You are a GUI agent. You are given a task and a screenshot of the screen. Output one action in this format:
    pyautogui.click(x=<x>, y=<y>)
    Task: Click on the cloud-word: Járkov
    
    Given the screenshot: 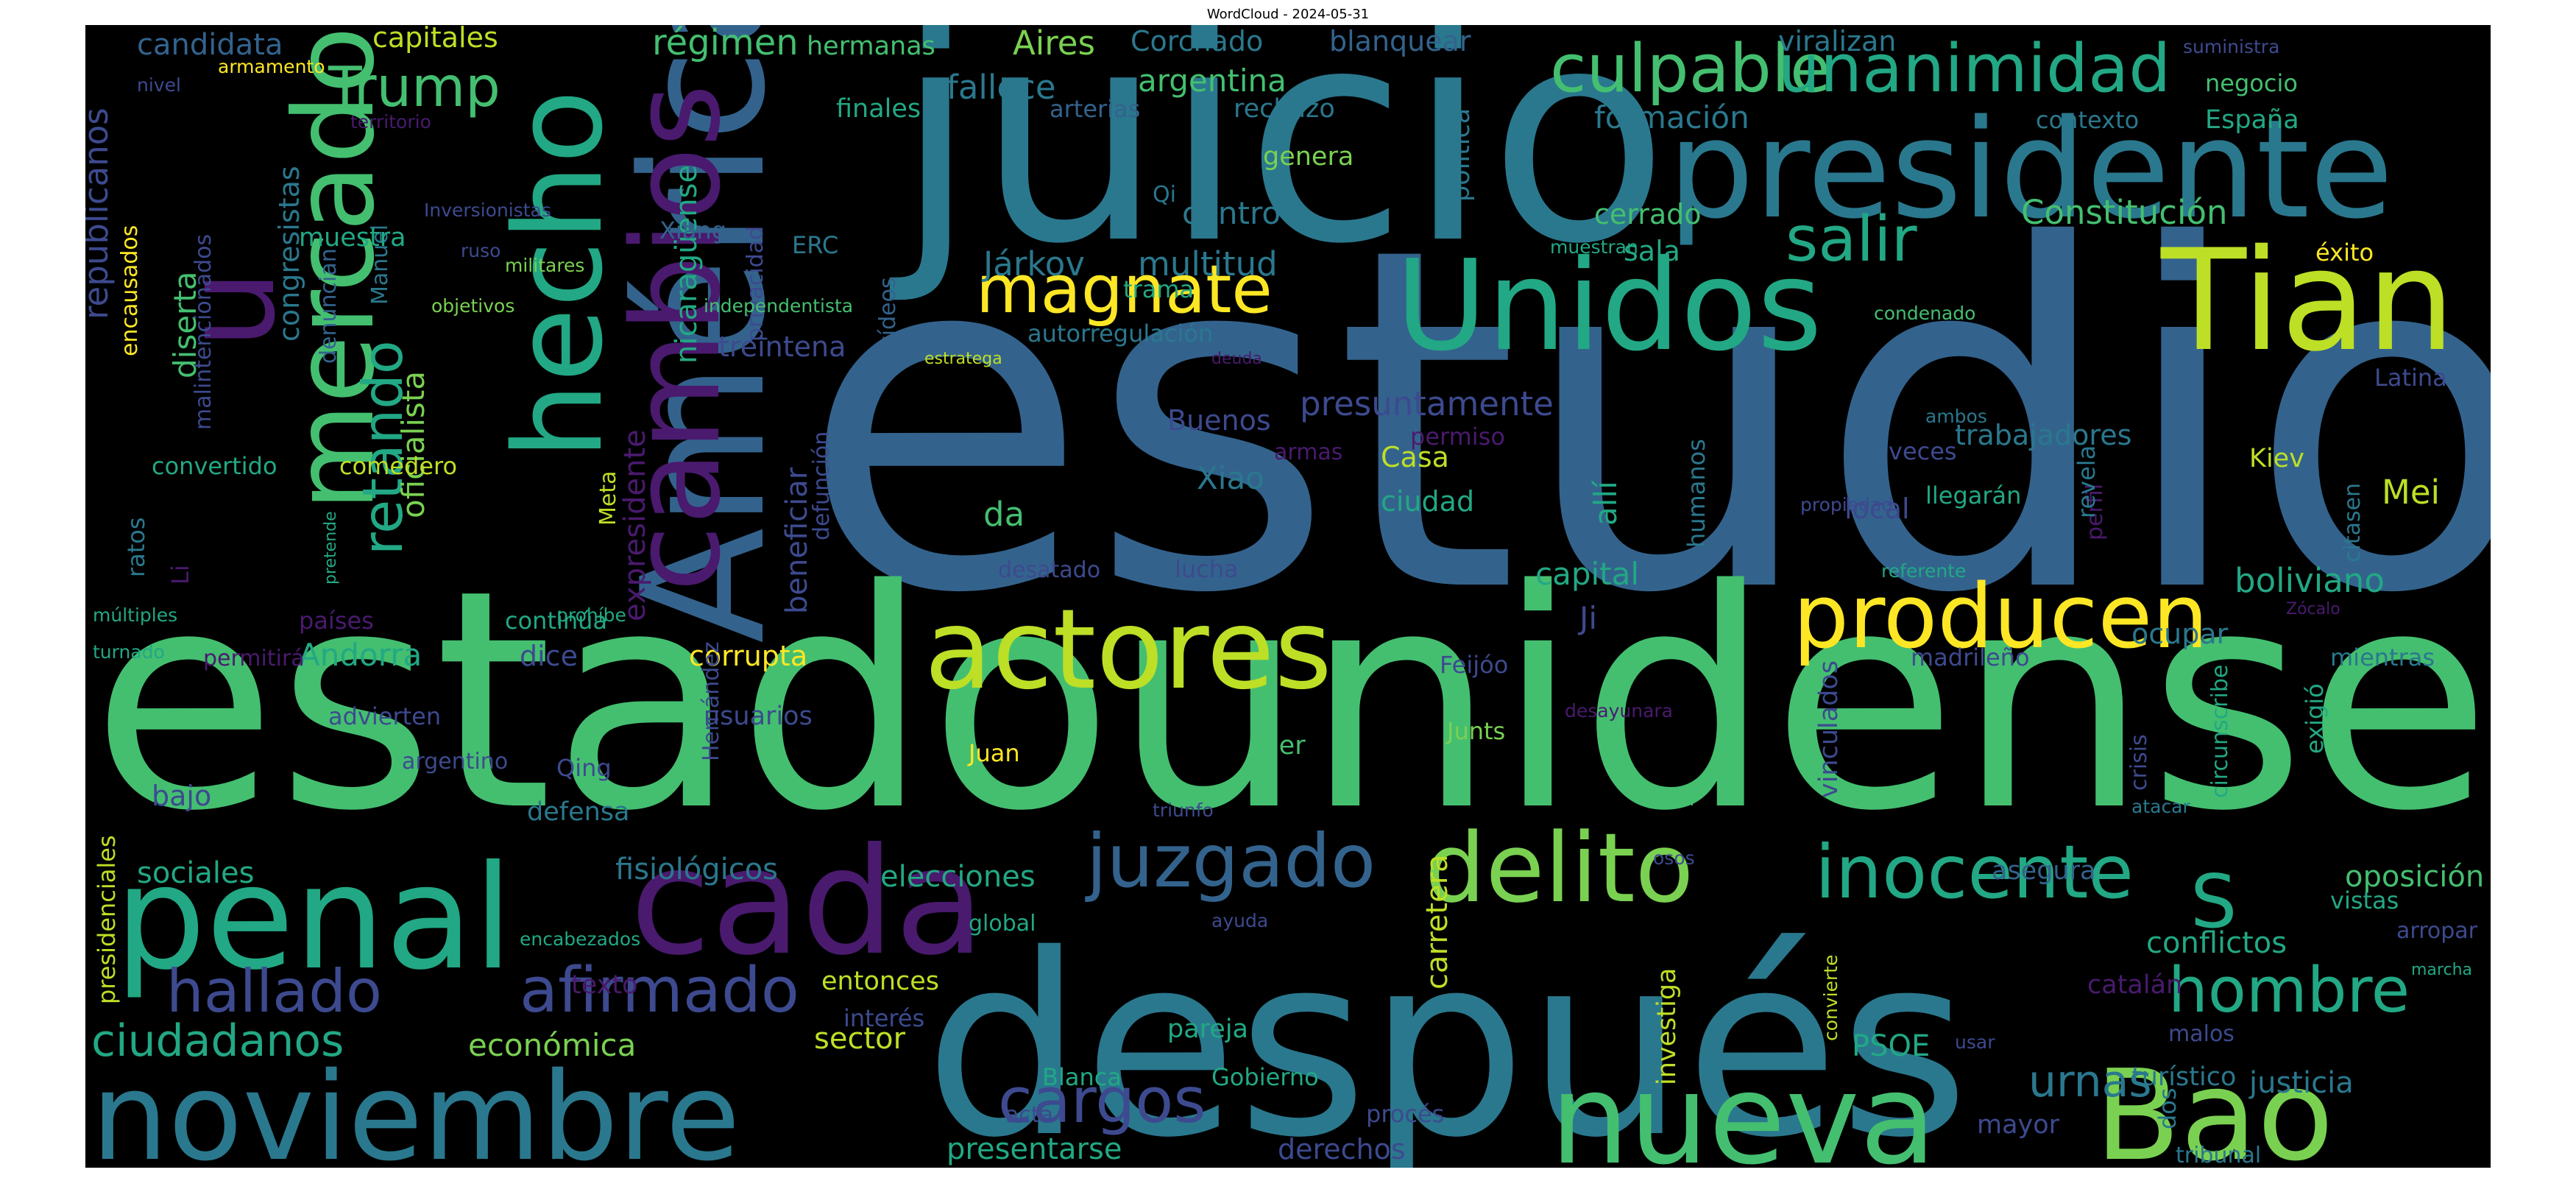 What is the action you would take?
    pyautogui.click(x=1033, y=263)
    